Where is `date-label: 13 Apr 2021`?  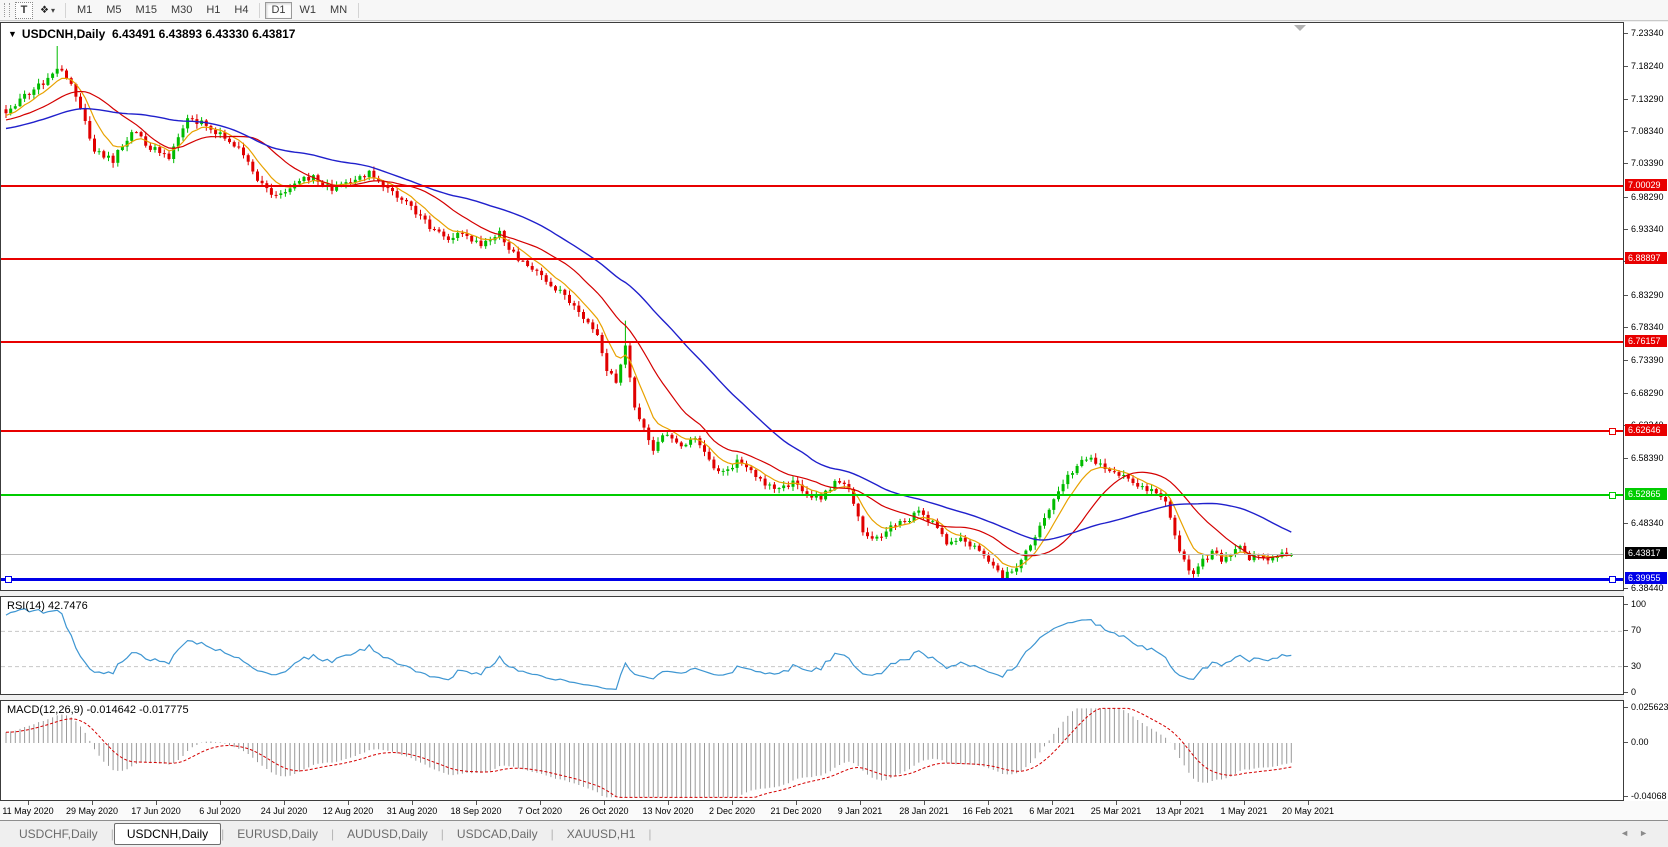
date-label: 13 Apr 2021 is located at coordinates (1180, 811).